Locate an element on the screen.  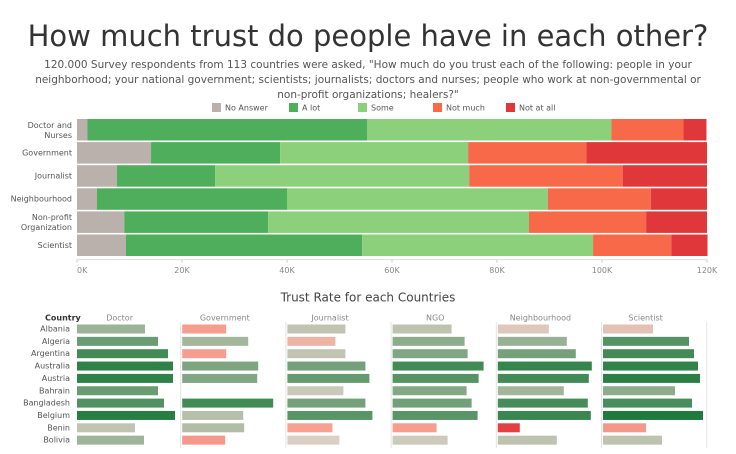
row-header: Country is located at coordinates (63, 318).